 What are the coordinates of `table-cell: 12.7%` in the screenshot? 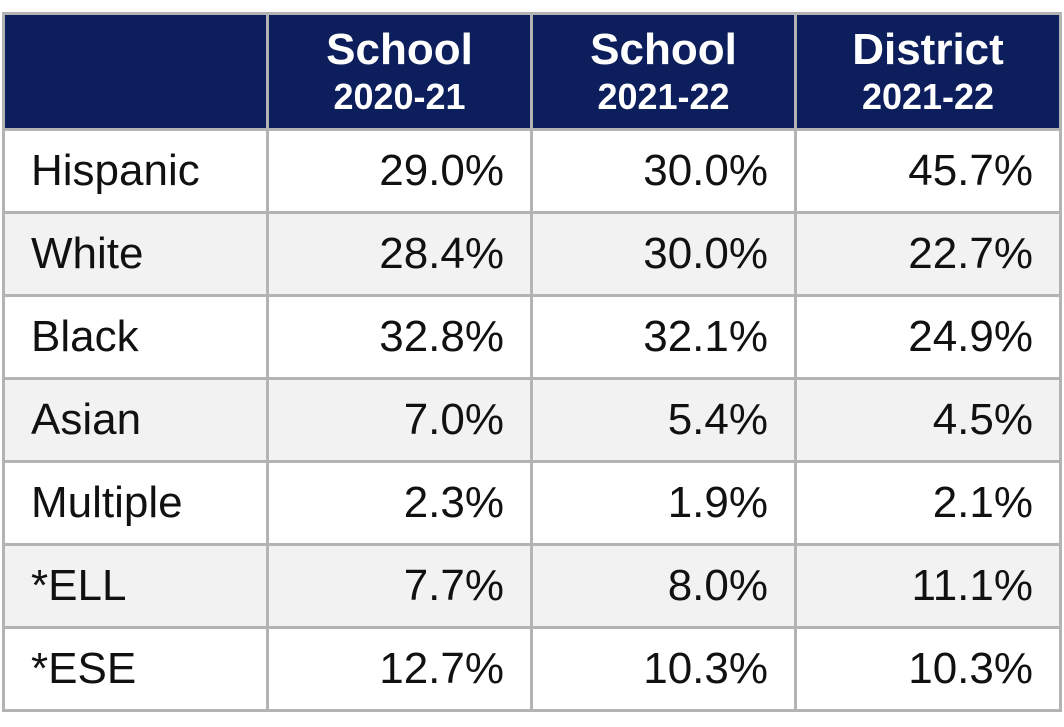 It's located at (399, 669).